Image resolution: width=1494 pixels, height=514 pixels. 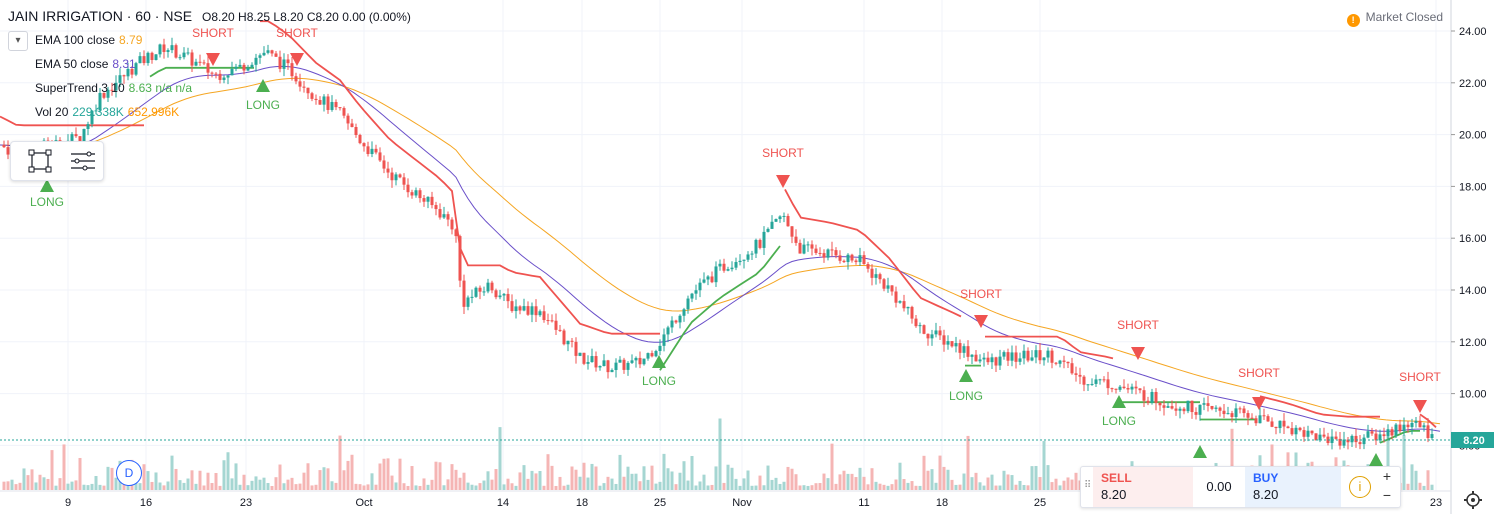 What do you see at coordinates (1394, 18) in the screenshot?
I see `market-status: ! Market Closed` at bounding box center [1394, 18].